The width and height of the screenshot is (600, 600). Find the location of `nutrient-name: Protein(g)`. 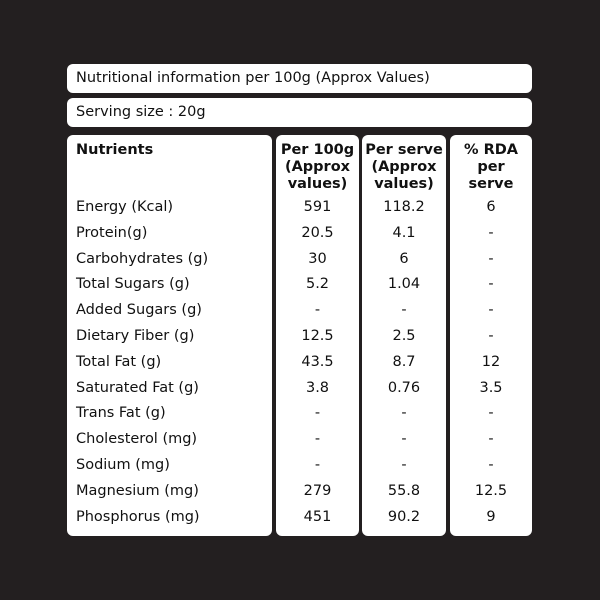

nutrient-name: Protein(g) is located at coordinates (112, 232).